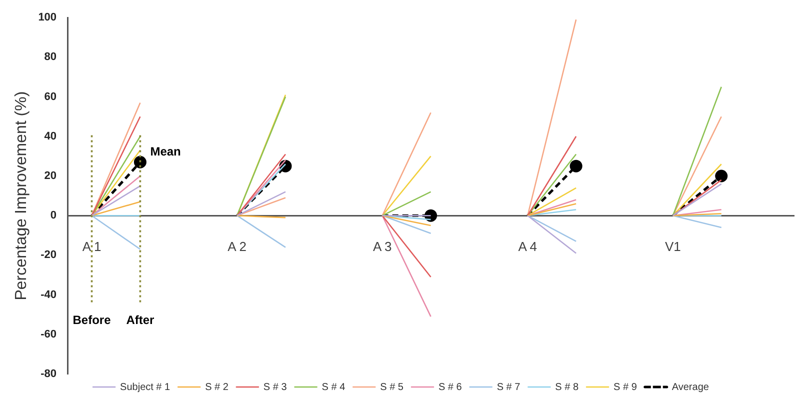  I want to click on y-tick-label: 0, so click(53, 216).